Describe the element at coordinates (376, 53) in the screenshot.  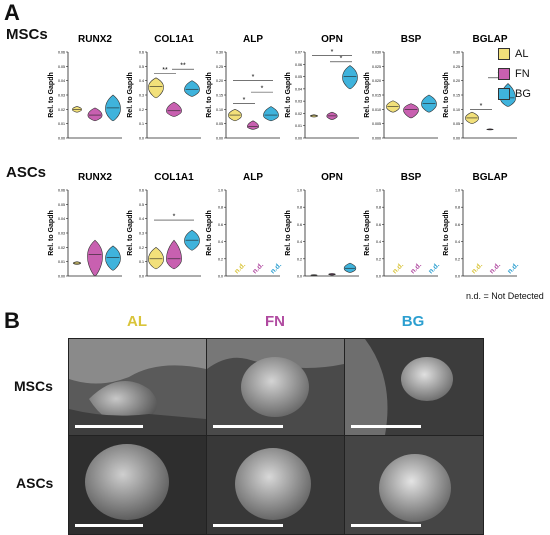
I see `y-tick-label: 0.030` at that location.